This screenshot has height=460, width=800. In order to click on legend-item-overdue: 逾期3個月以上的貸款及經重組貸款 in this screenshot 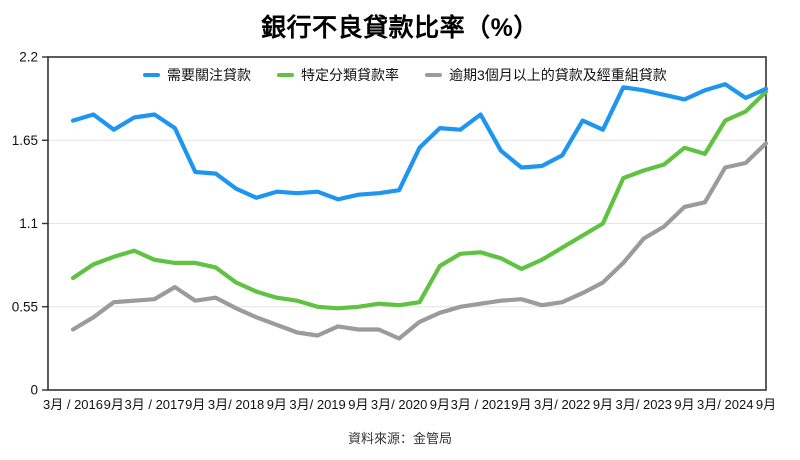, I will do `click(546, 75)`.